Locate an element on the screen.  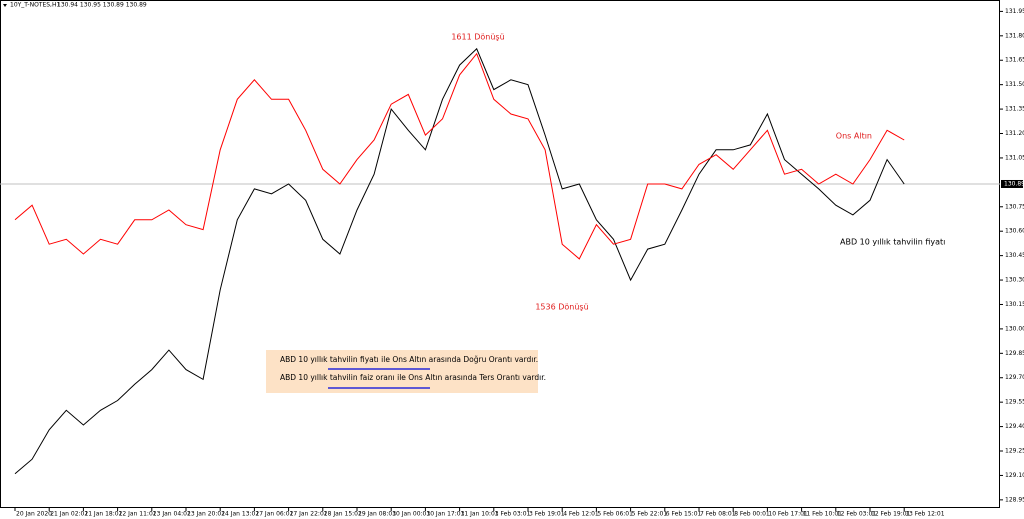
y-tick-label: 129.70 is located at coordinates (1014, 377).